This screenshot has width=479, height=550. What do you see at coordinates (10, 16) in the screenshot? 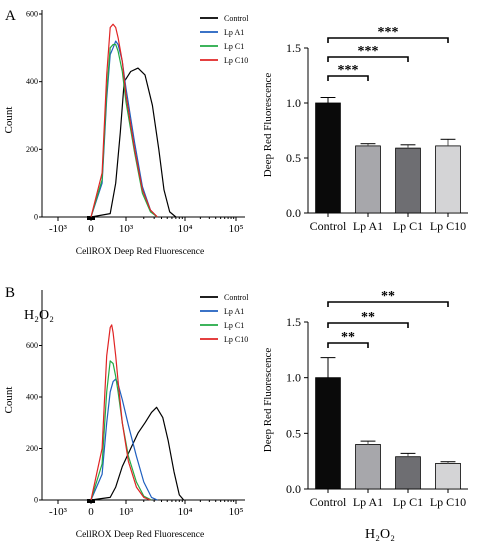
I see `panel-a-label: A` at bounding box center [10, 16].